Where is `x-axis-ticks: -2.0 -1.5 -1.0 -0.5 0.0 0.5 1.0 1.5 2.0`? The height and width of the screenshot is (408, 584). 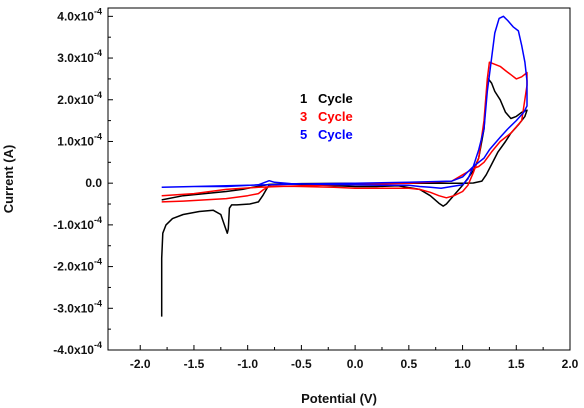 x-axis-ticks: -2.0 -1.5 -1.0 -0.5 0.0 0.5 1.0 1.5 2.0 is located at coordinates (354, 358).